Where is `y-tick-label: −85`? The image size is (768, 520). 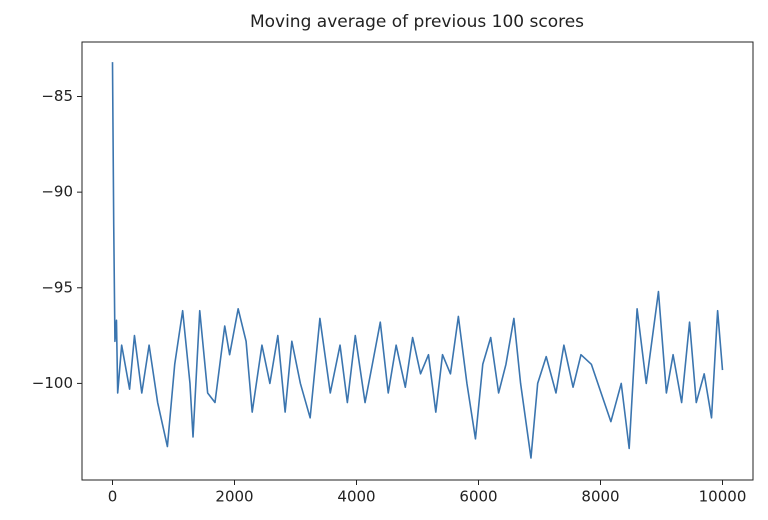 y-tick-label: −85 is located at coordinates (57, 96).